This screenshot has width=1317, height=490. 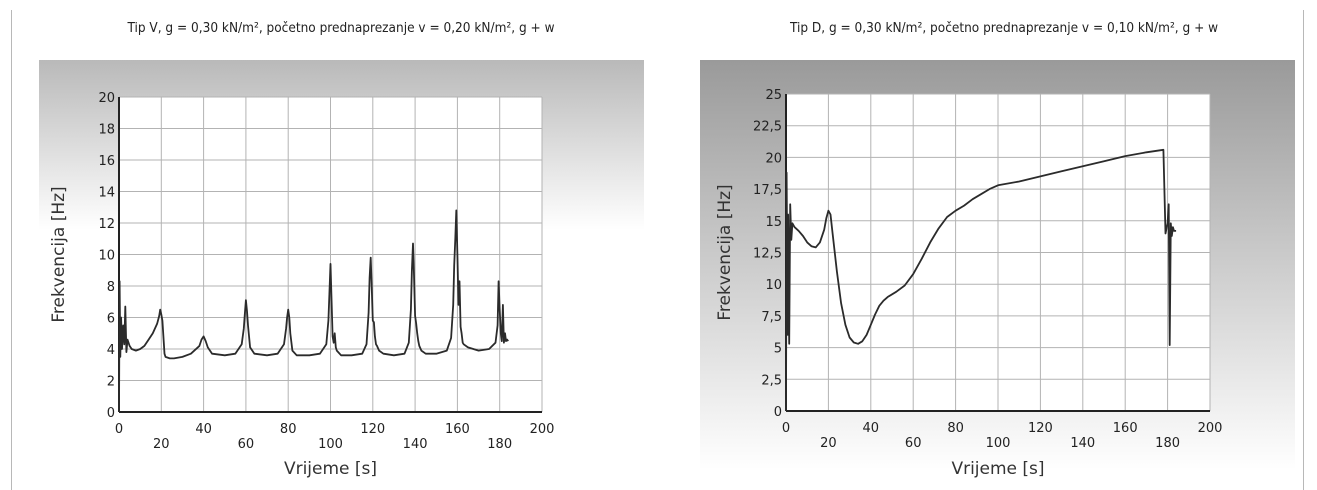 I want to click on y-tick-label: 14, so click(x=106, y=193).